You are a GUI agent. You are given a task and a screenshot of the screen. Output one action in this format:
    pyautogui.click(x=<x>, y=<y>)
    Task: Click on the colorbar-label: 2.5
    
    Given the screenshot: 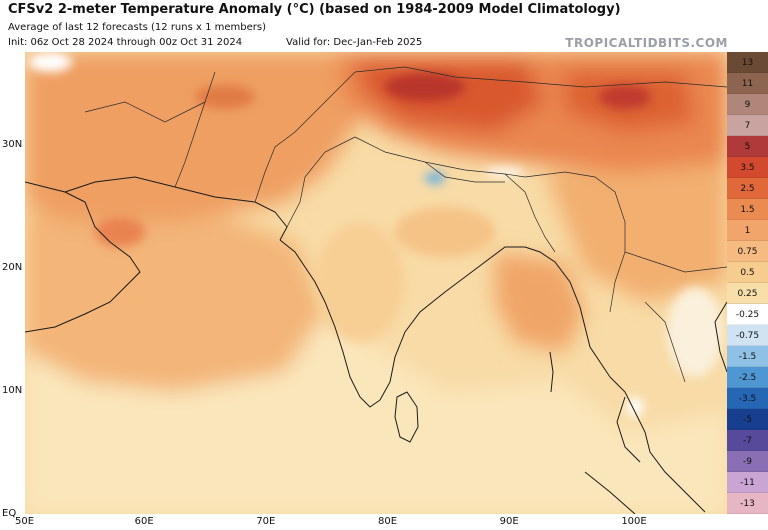 What is the action you would take?
    pyautogui.click(x=747, y=188)
    